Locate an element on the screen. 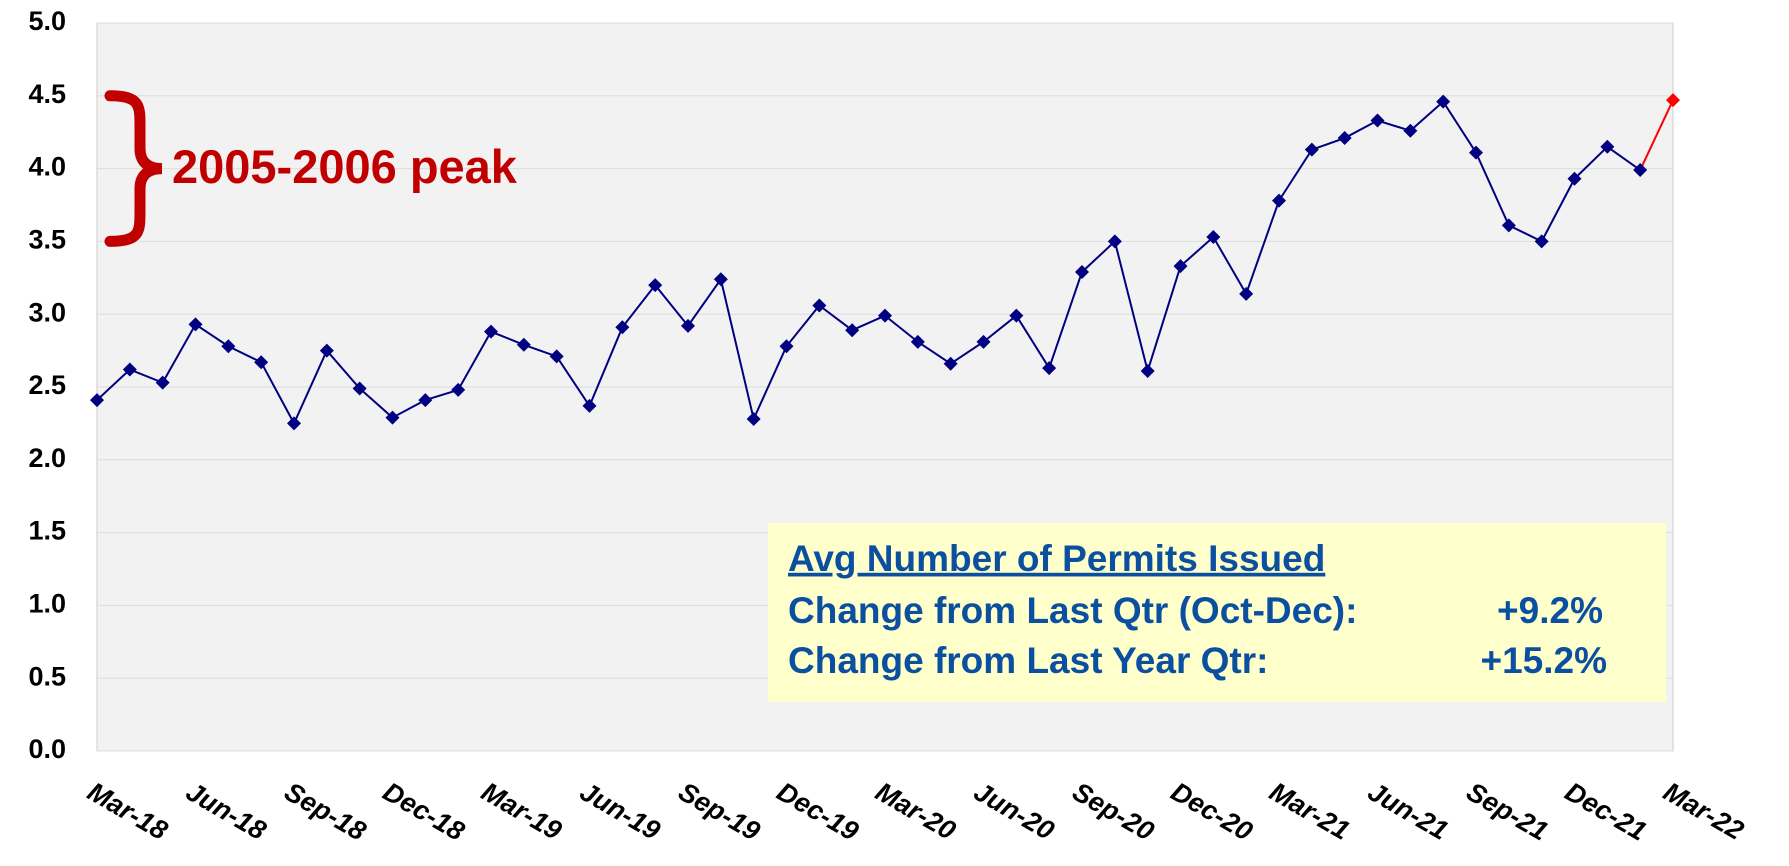 This screenshot has height=866, width=1789. x-tick-label: Sep-21 is located at coordinates (1507, 811).